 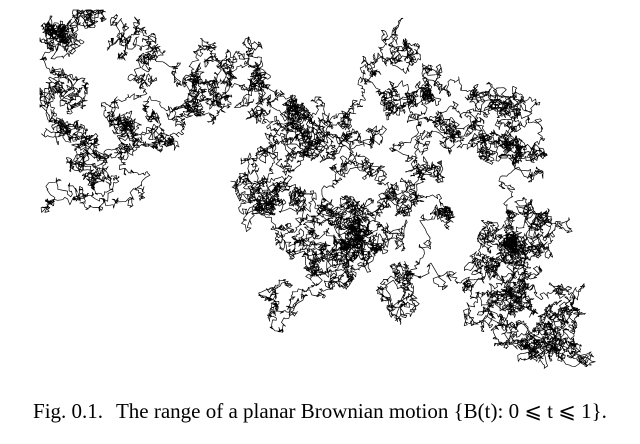 I want to click on figure-label: Fig. 0.1., so click(x=68, y=411).